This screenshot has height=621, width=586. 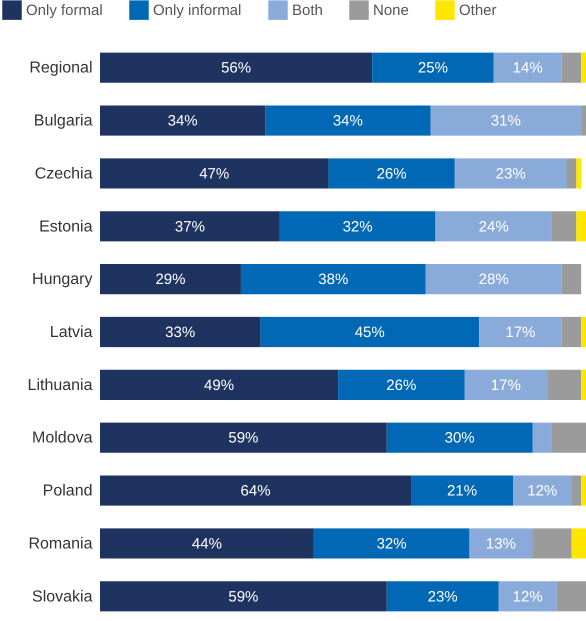 I want to click on legend-label: Only formal, so click(x=64, y=11).